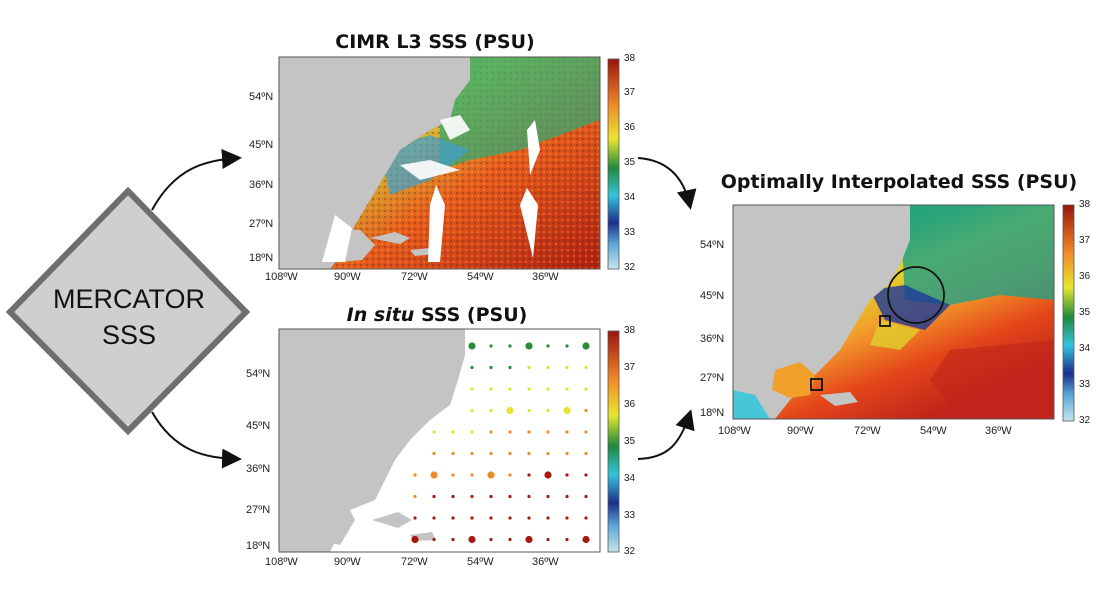 This screenshot has height=602, width=1100. Describe the element at coordinates (712, 339) in the screenshot. I see `oi-lat-tick: 36ºN` at that location.